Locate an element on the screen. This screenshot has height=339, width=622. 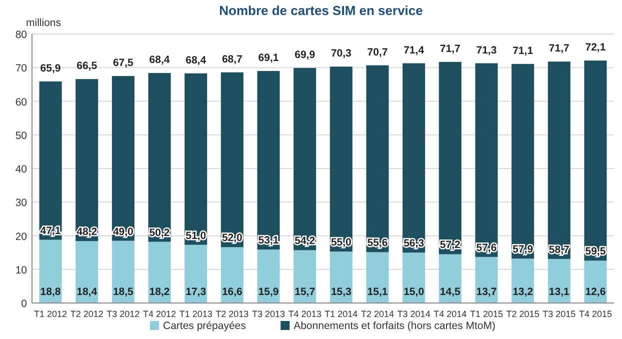
data-label: 57,9 is located at coordinates (523, 250).